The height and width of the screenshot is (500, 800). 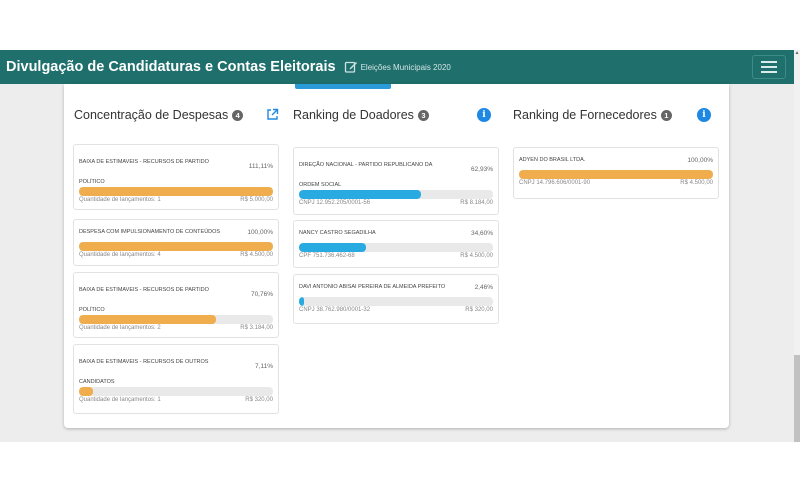 What do you see at coordinates (120, 255) in the screenshot?
I see `item-footer-left: Quantidade de lançamentos: 4` at bounding box center [120, 255].